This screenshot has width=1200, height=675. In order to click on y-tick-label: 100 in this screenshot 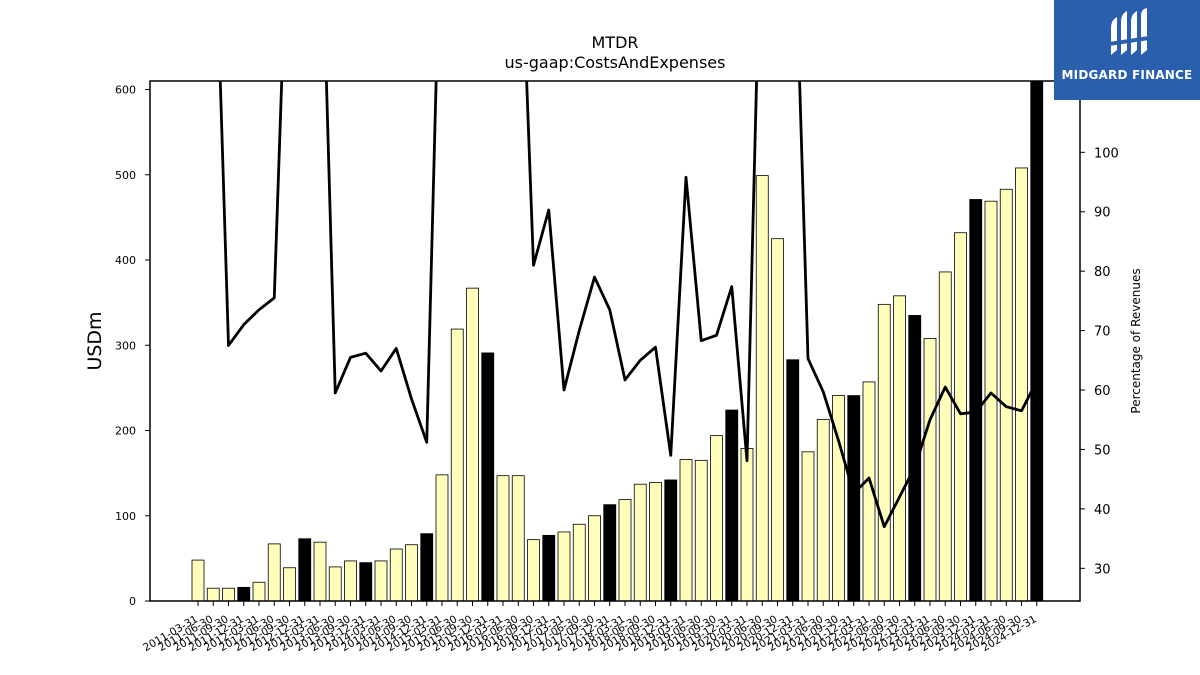, I will do `click(125, 516)`.